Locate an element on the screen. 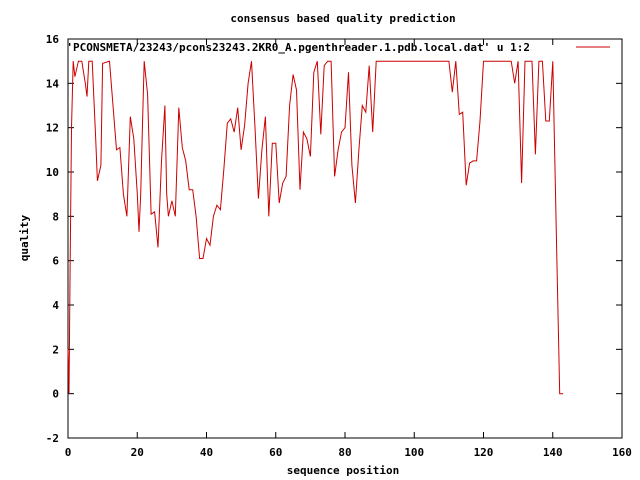  x-tick-label: 120 is located at coordinates (484, 452).